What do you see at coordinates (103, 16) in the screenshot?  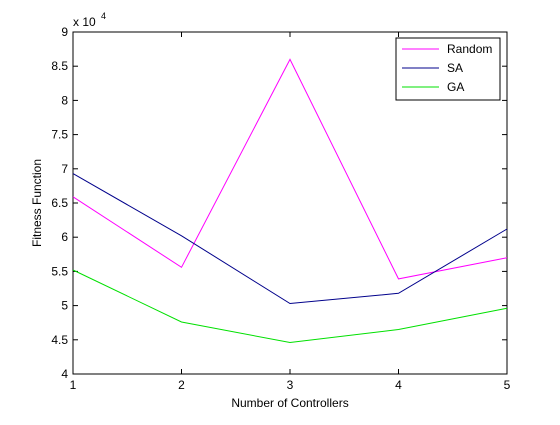 I see `y-multiplier-exponent: 4` at bounding box center [103, 16].